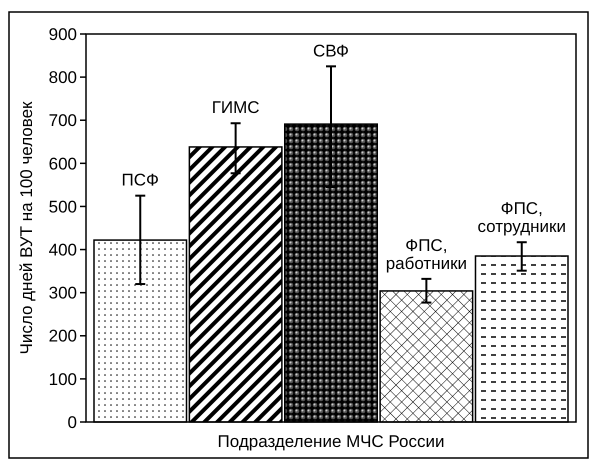  Describe the element at coordinates (62, 250) in the screenshot. I see `y-tick-label: 400` at that location.